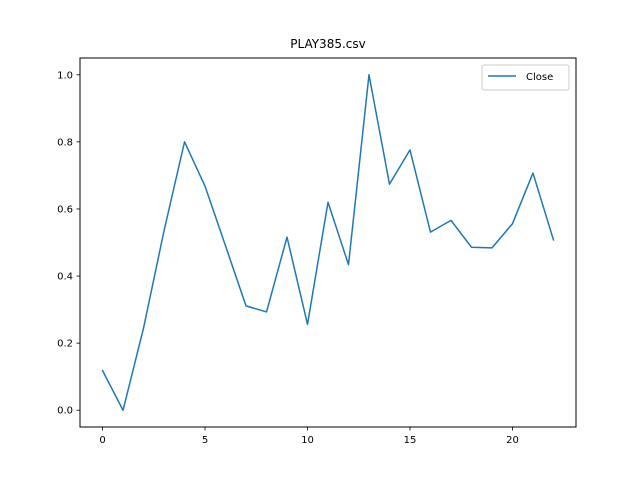 The height and width of the screenshot is (480, 640). Describe the element at coordinates (65, 277) in the screenshot. I see `y-tick-label: 0.4` at that location.